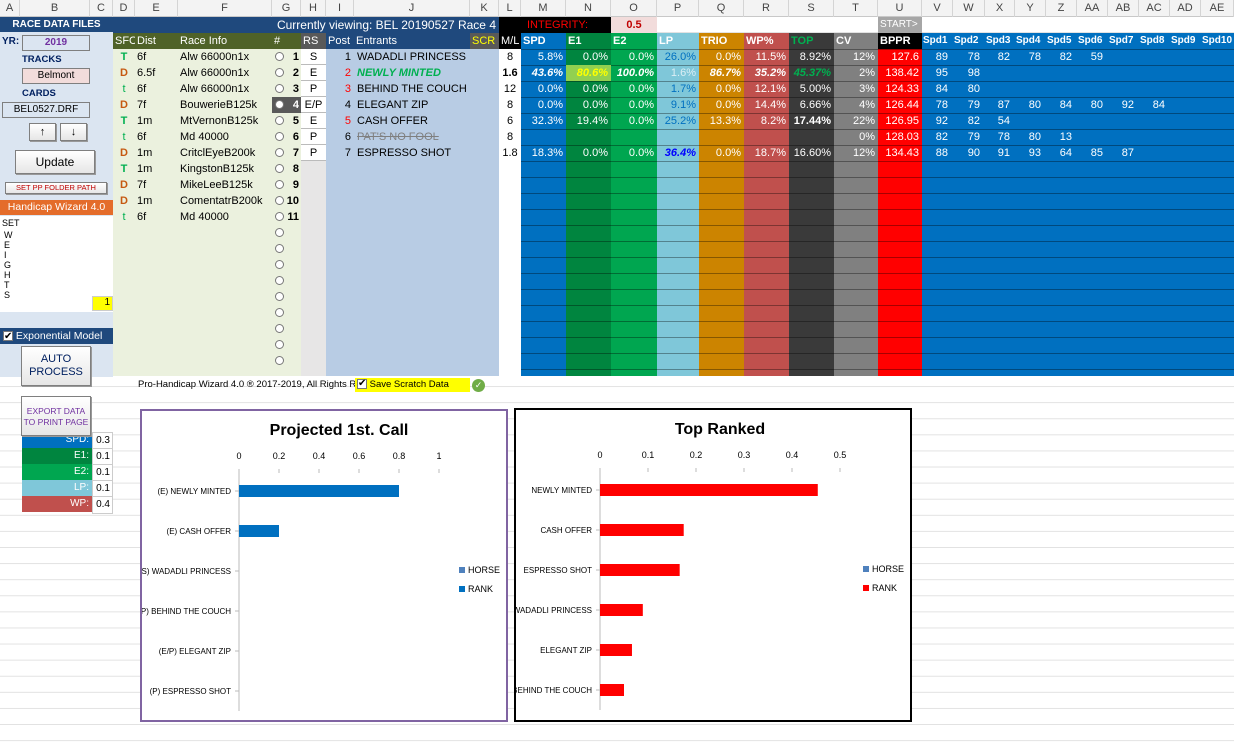 This screenshot has width=1234, height=755. What do you see at coordinates (102, 441) in the screenshot?
I see `weight-value: 0.3` at bounding box center [102, 441].